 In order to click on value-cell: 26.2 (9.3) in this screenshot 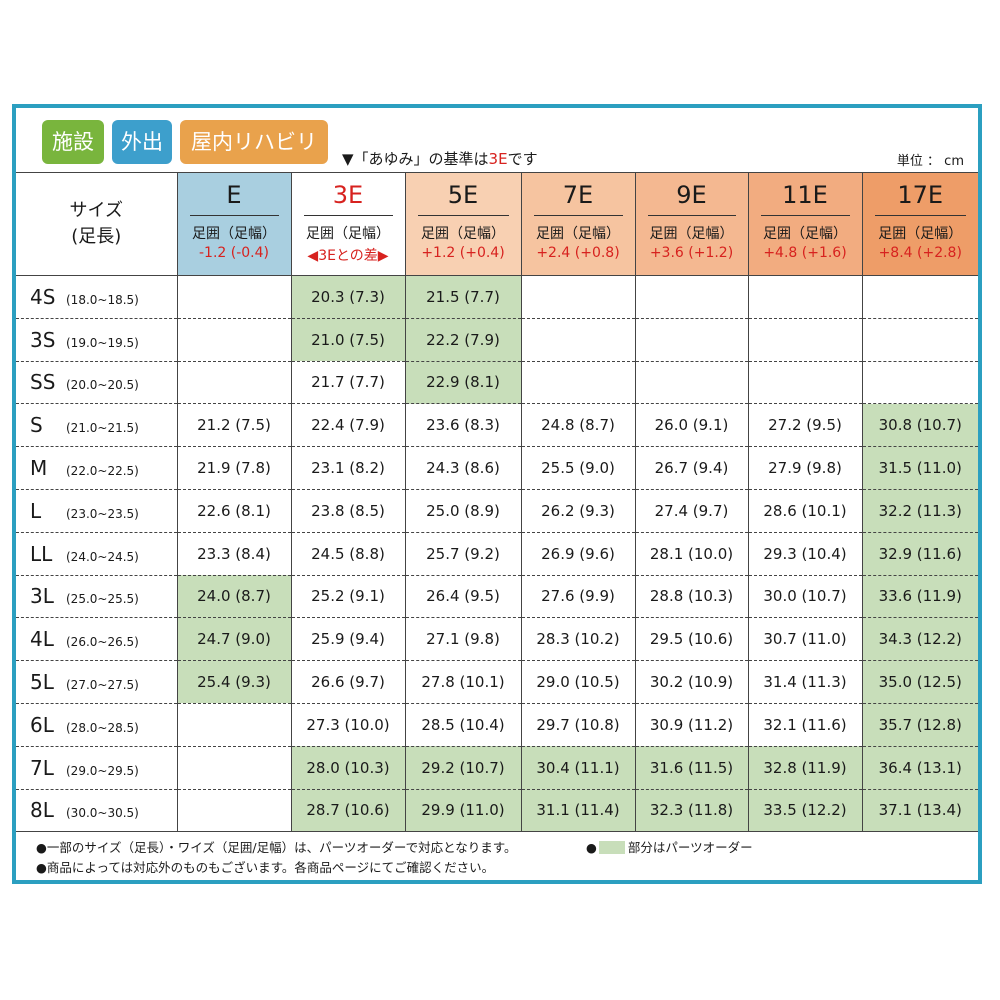, I will do `click(577, 511)`.